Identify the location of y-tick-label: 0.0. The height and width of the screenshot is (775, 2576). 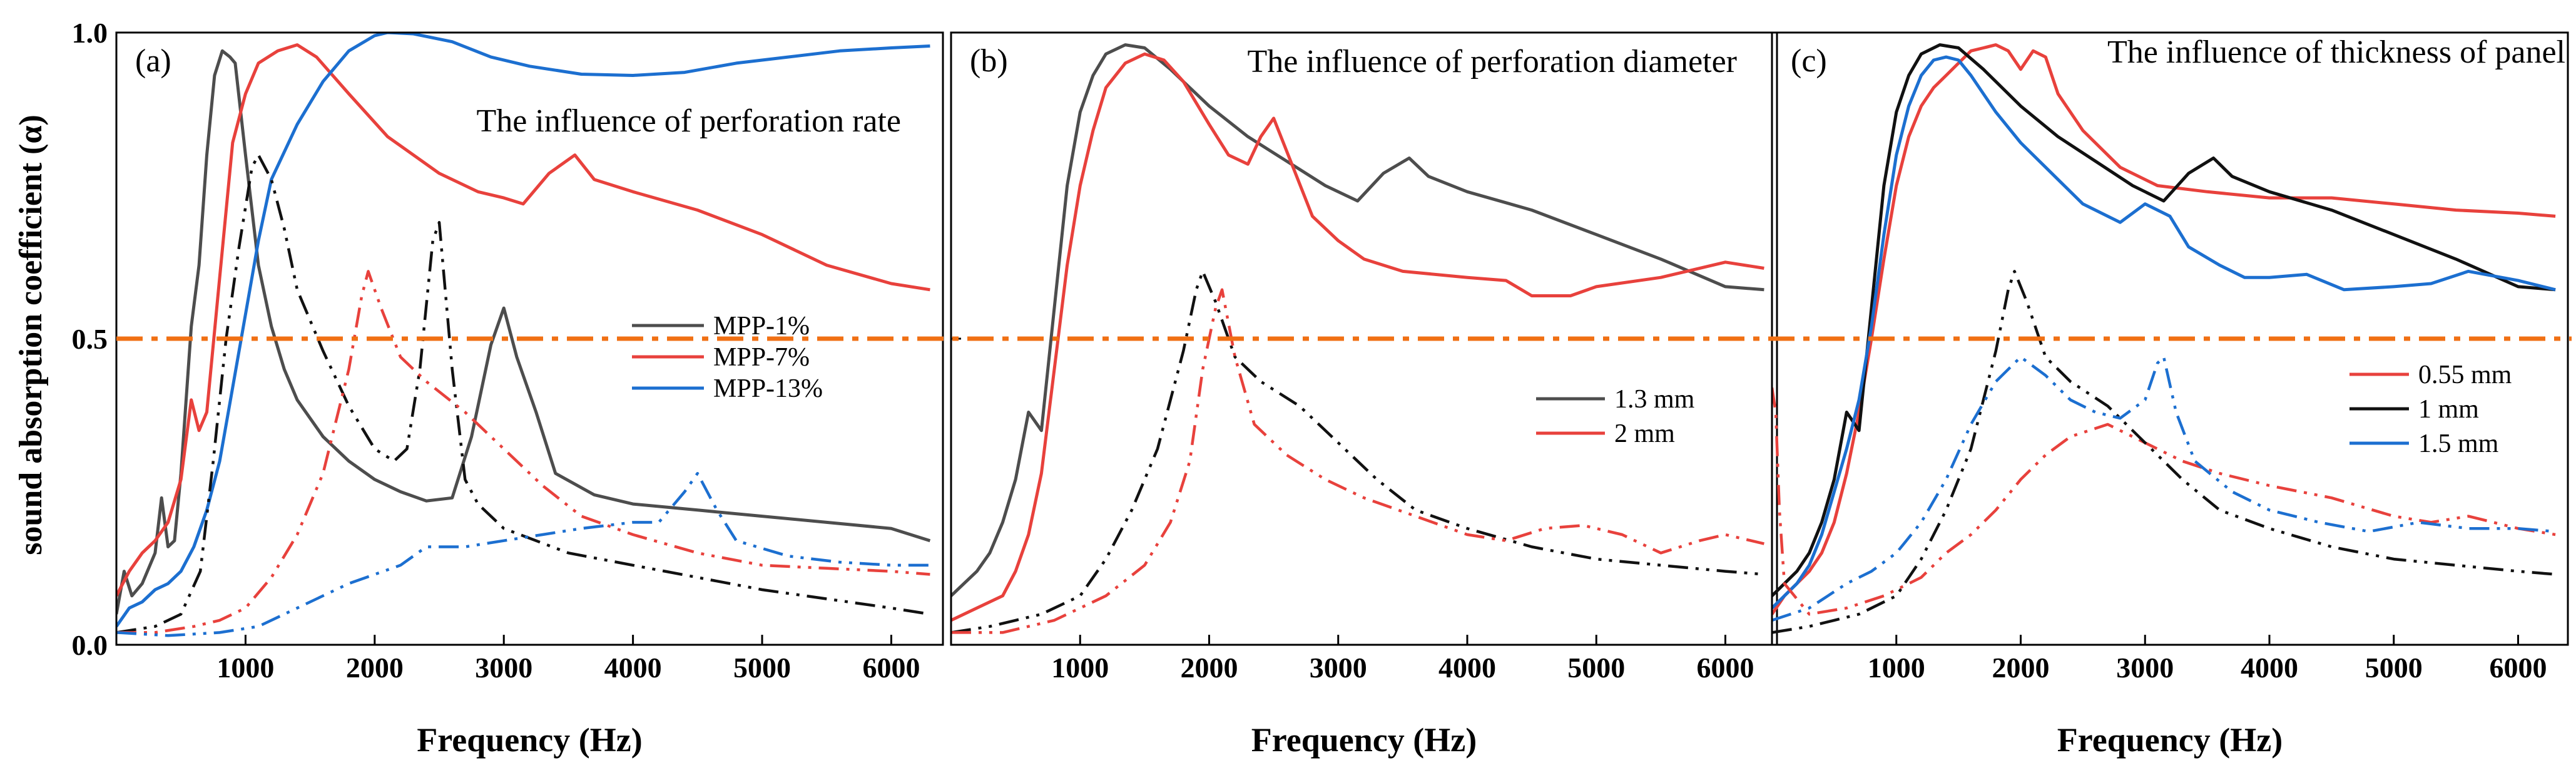
(90, 645).